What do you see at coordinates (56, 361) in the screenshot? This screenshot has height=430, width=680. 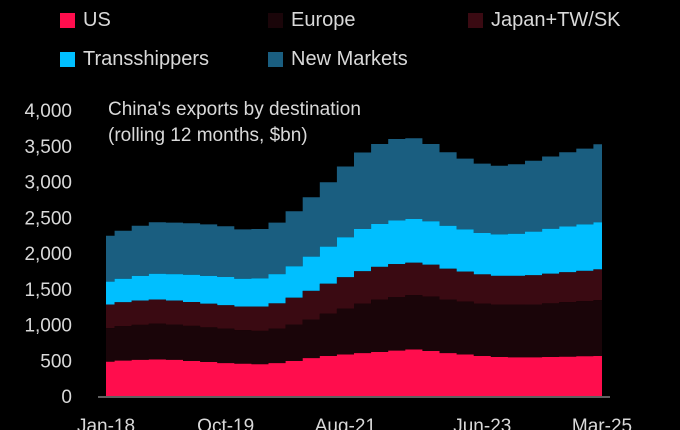 I see `y-tick-label: 500` at bounding box center [56, 361].